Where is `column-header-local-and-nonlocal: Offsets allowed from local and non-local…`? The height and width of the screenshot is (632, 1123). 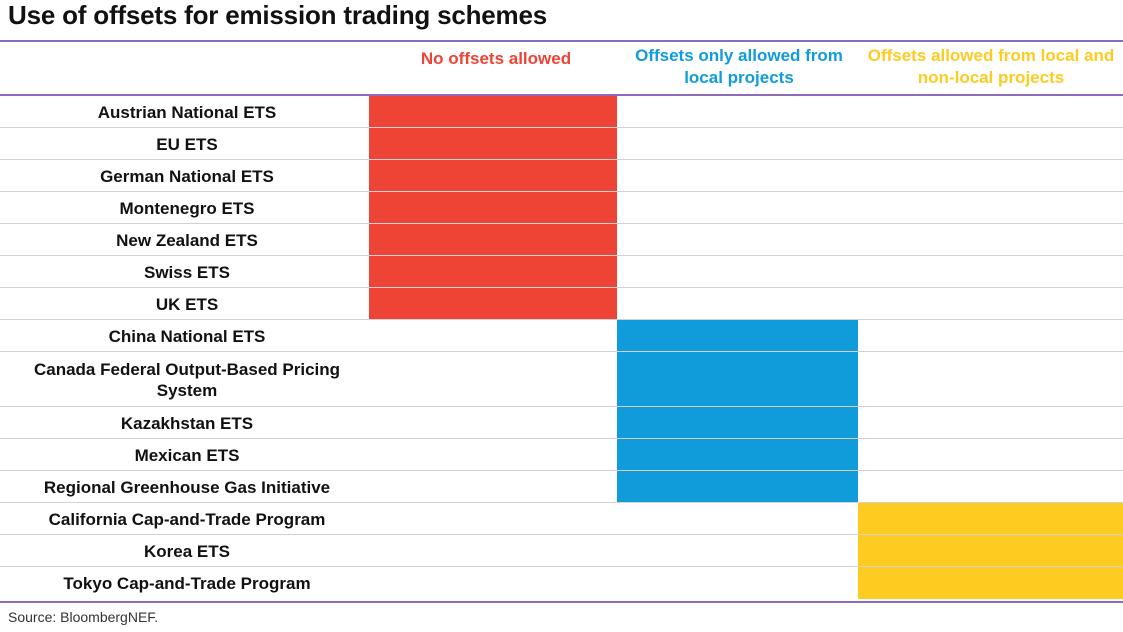
column-header-local-and-nonlocal: Offsets allowed from local and non-local… is located at coordinates (991, 66).